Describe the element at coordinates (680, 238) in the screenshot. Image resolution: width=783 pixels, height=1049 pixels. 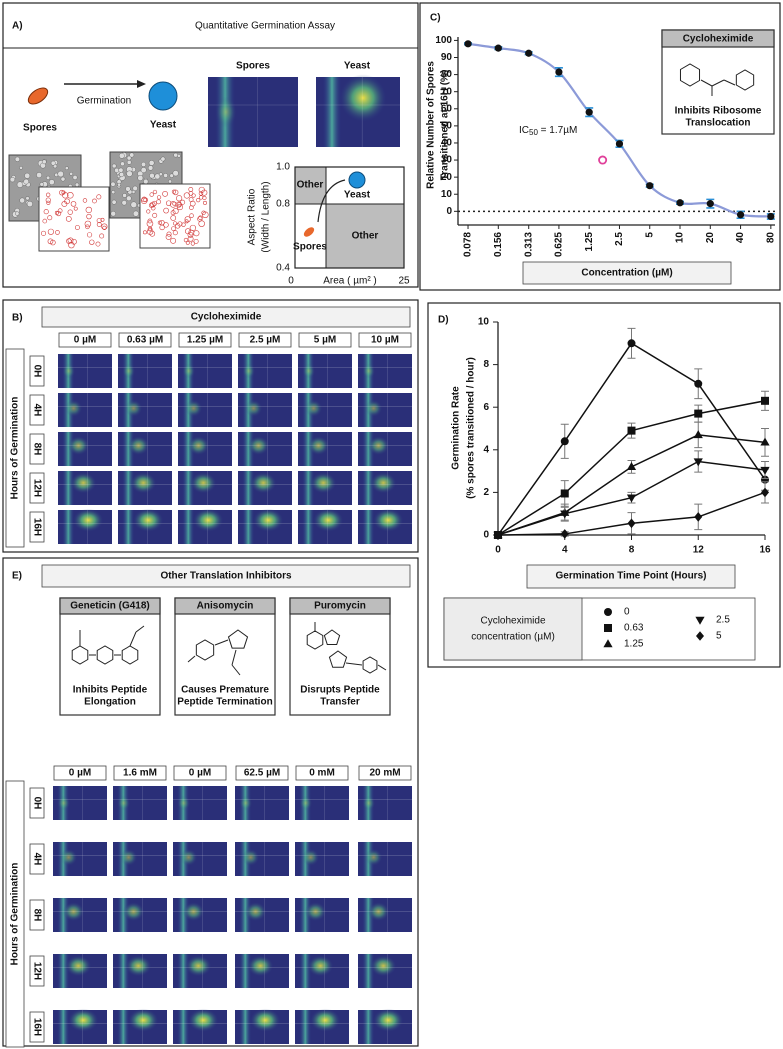
I see `x-tick-label: 10` at that location.